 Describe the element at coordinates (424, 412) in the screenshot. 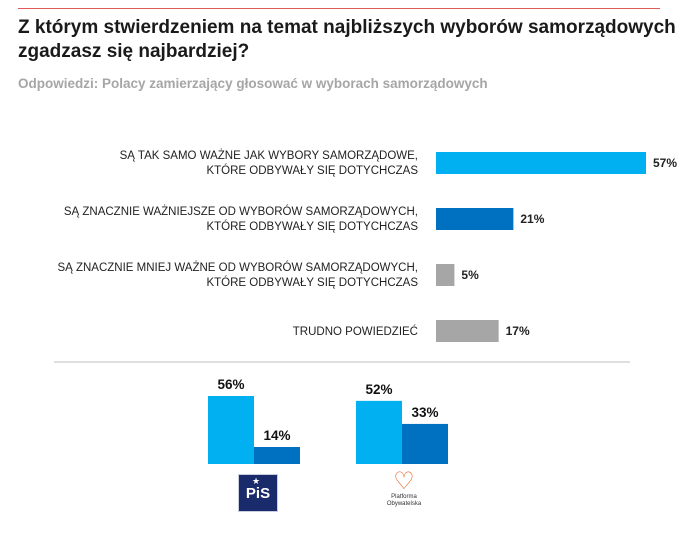

I see `group-2-value-label-2: 33%` at that location.